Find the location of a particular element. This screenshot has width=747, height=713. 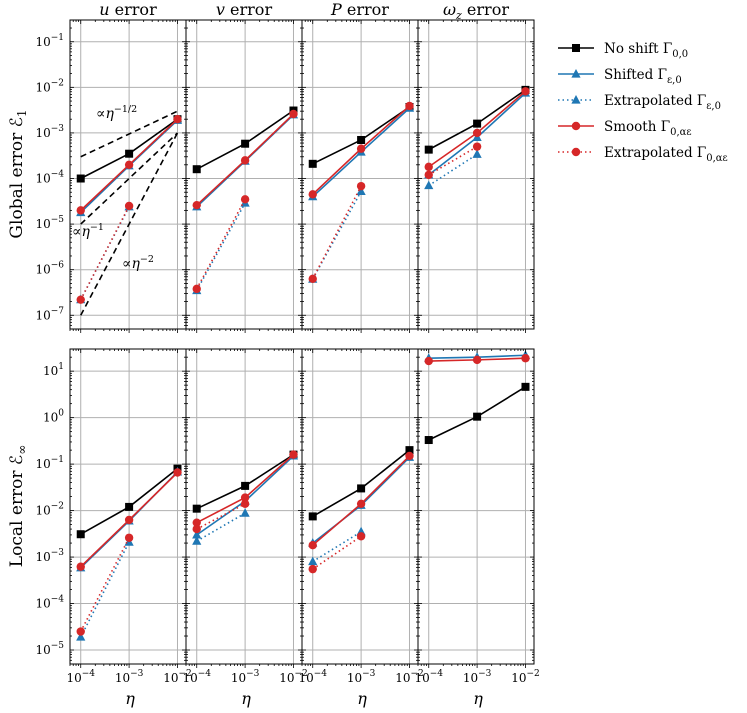

legend-text: Smooth Γ is located at coordinates (637, 127).